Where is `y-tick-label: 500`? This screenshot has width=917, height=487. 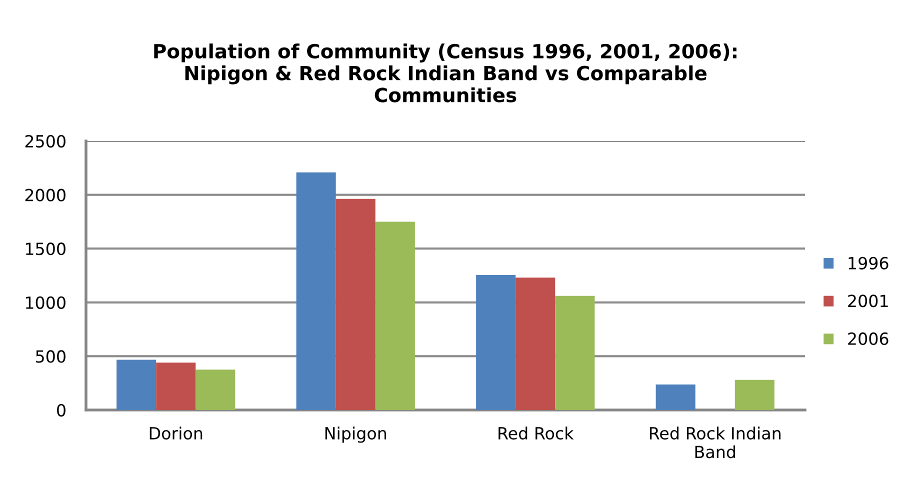
y-tick-label: 500 is located at coordinates (51, 356).